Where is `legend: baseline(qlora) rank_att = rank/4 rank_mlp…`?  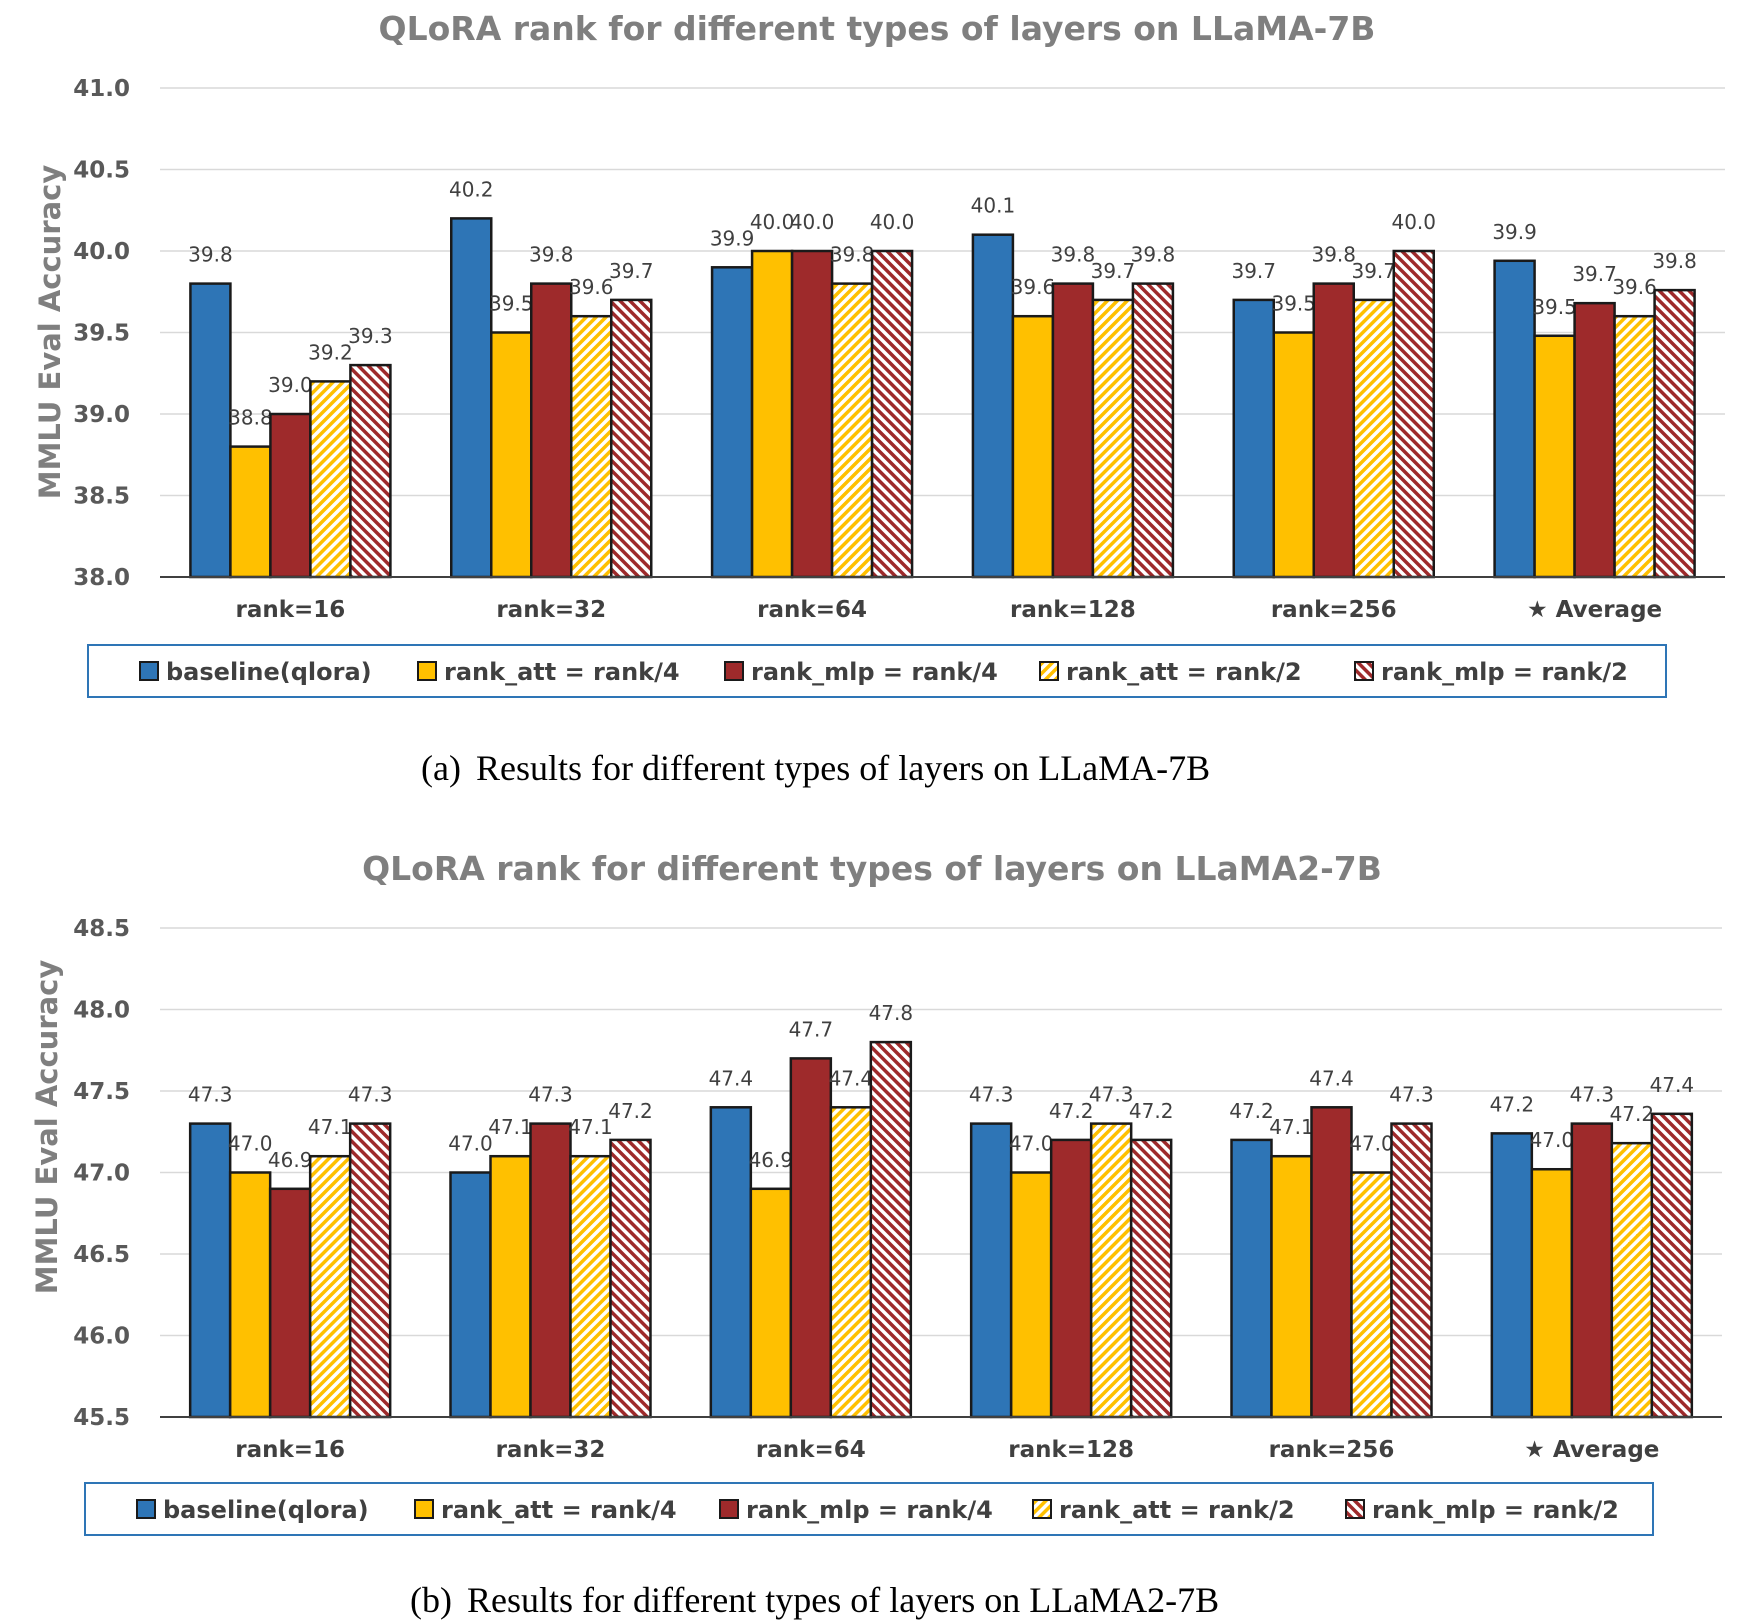 legend: baseline(qlora) rank_att = rank/4 rank_mlp… is located at coordinates (869, 1509).